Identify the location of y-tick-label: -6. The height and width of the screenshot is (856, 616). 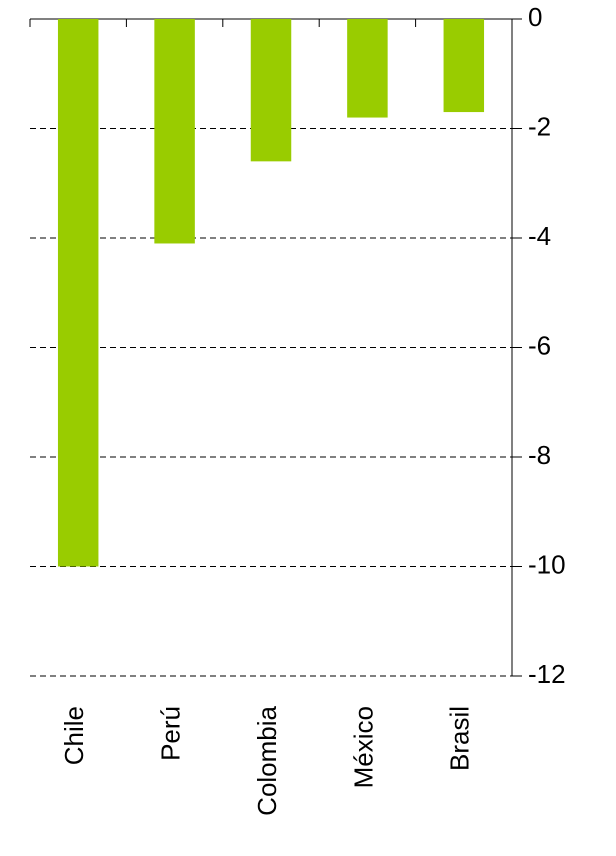
(539, 345).